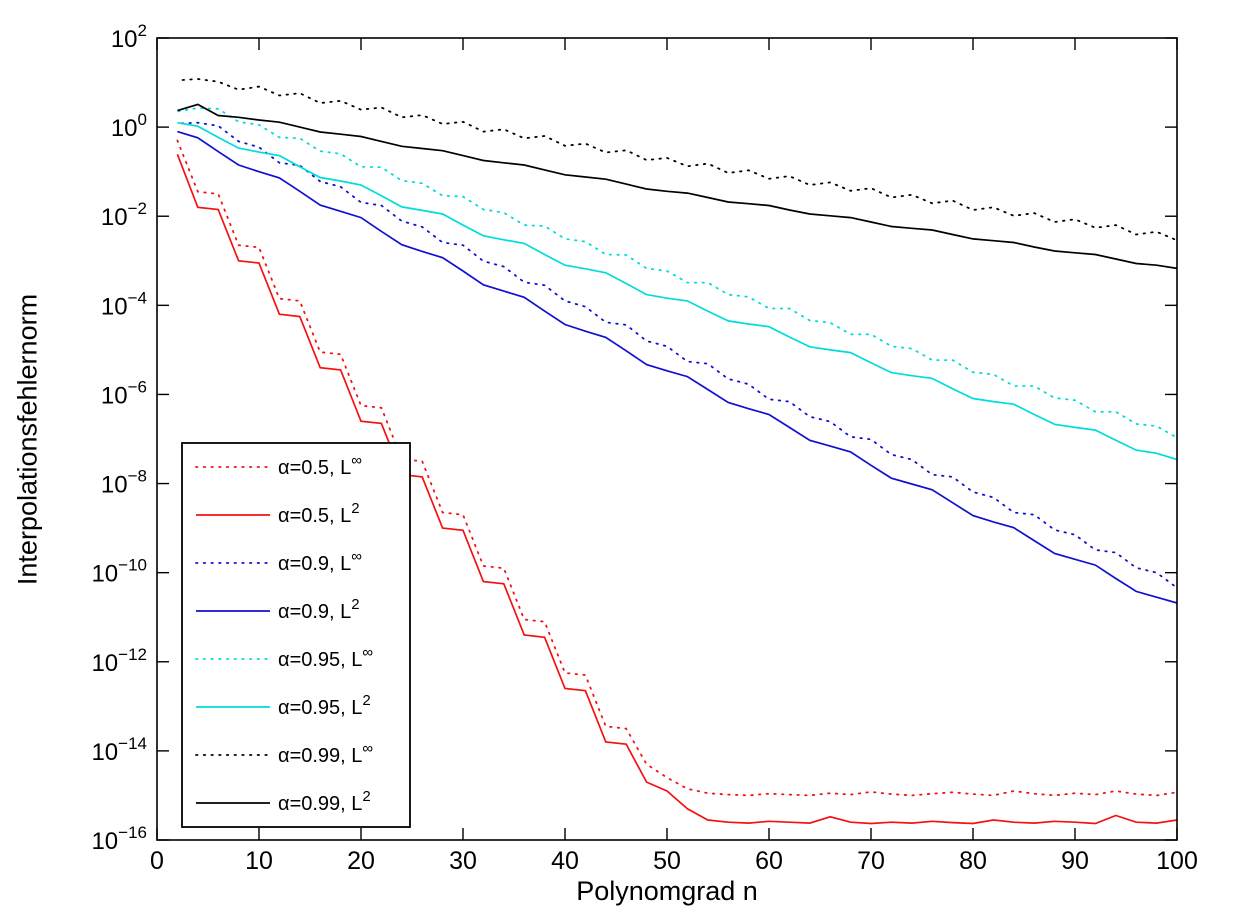 The width and height of the screenshot is (1240, 920). I want to click on legend-label-alpha095-linf: α=0.95, L∞, so click(325, 657).